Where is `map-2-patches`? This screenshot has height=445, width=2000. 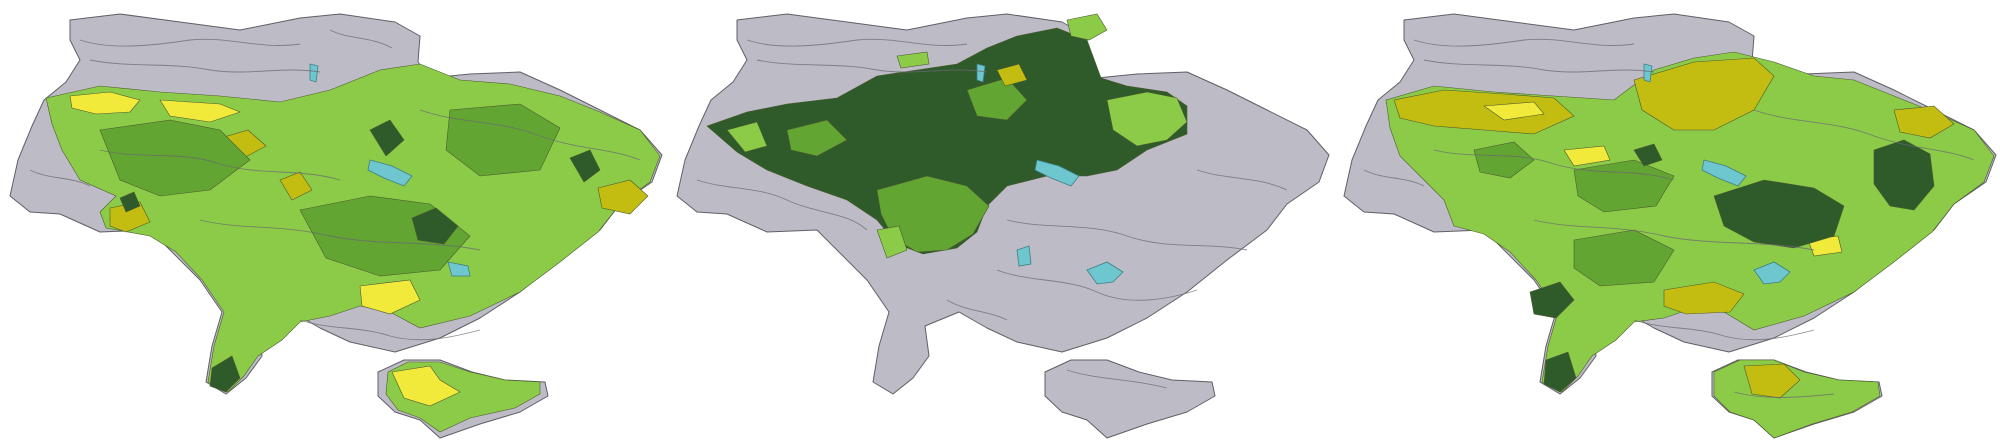
map-2-patches is located at coordinates (957, 136).